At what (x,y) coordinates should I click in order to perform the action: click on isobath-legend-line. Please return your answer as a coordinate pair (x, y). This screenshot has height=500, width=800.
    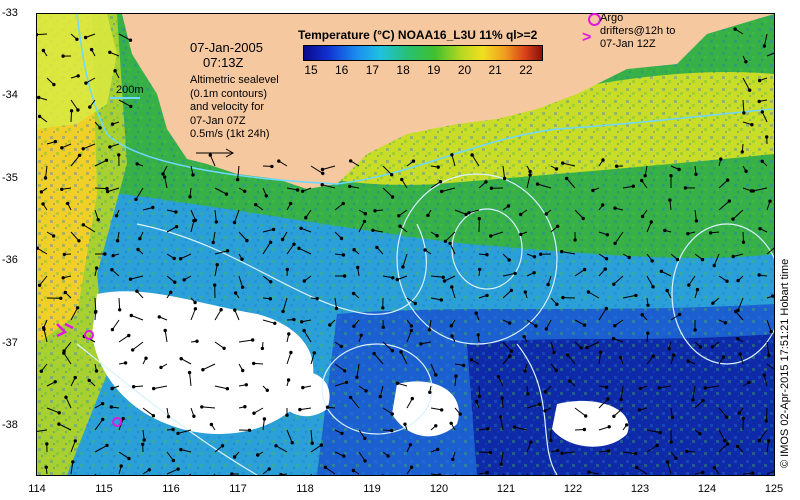
    Looking at the image, I should click on (125, 98).